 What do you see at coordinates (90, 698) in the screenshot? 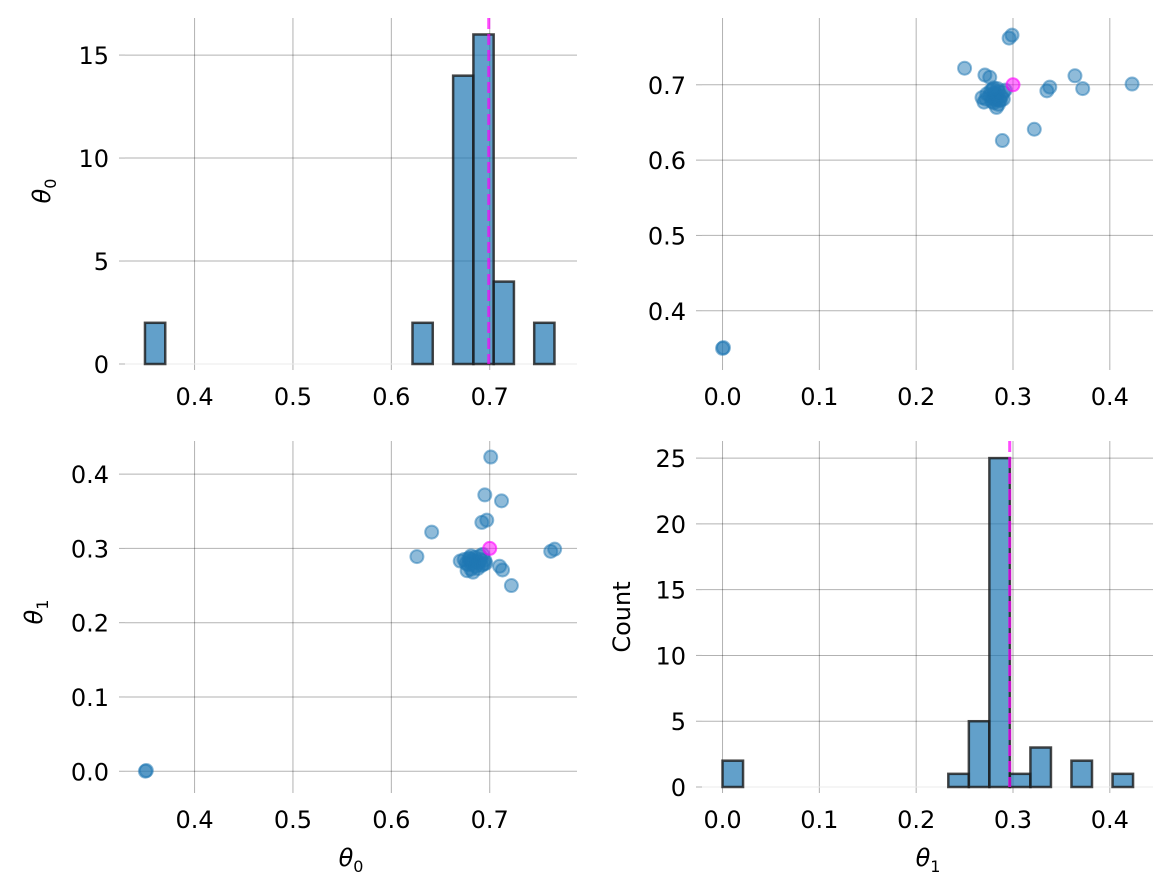
I see `y-tick-label: 0.1` at bounding box center [90, 698].